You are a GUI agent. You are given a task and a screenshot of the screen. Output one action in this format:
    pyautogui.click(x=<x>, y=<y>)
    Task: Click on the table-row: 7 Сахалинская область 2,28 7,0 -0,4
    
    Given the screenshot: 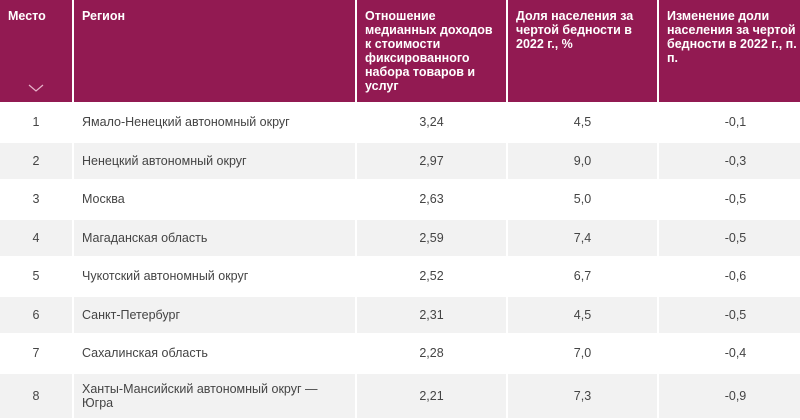 What is the action you would take?
    pyautogui.click(x=400, y=354)
    